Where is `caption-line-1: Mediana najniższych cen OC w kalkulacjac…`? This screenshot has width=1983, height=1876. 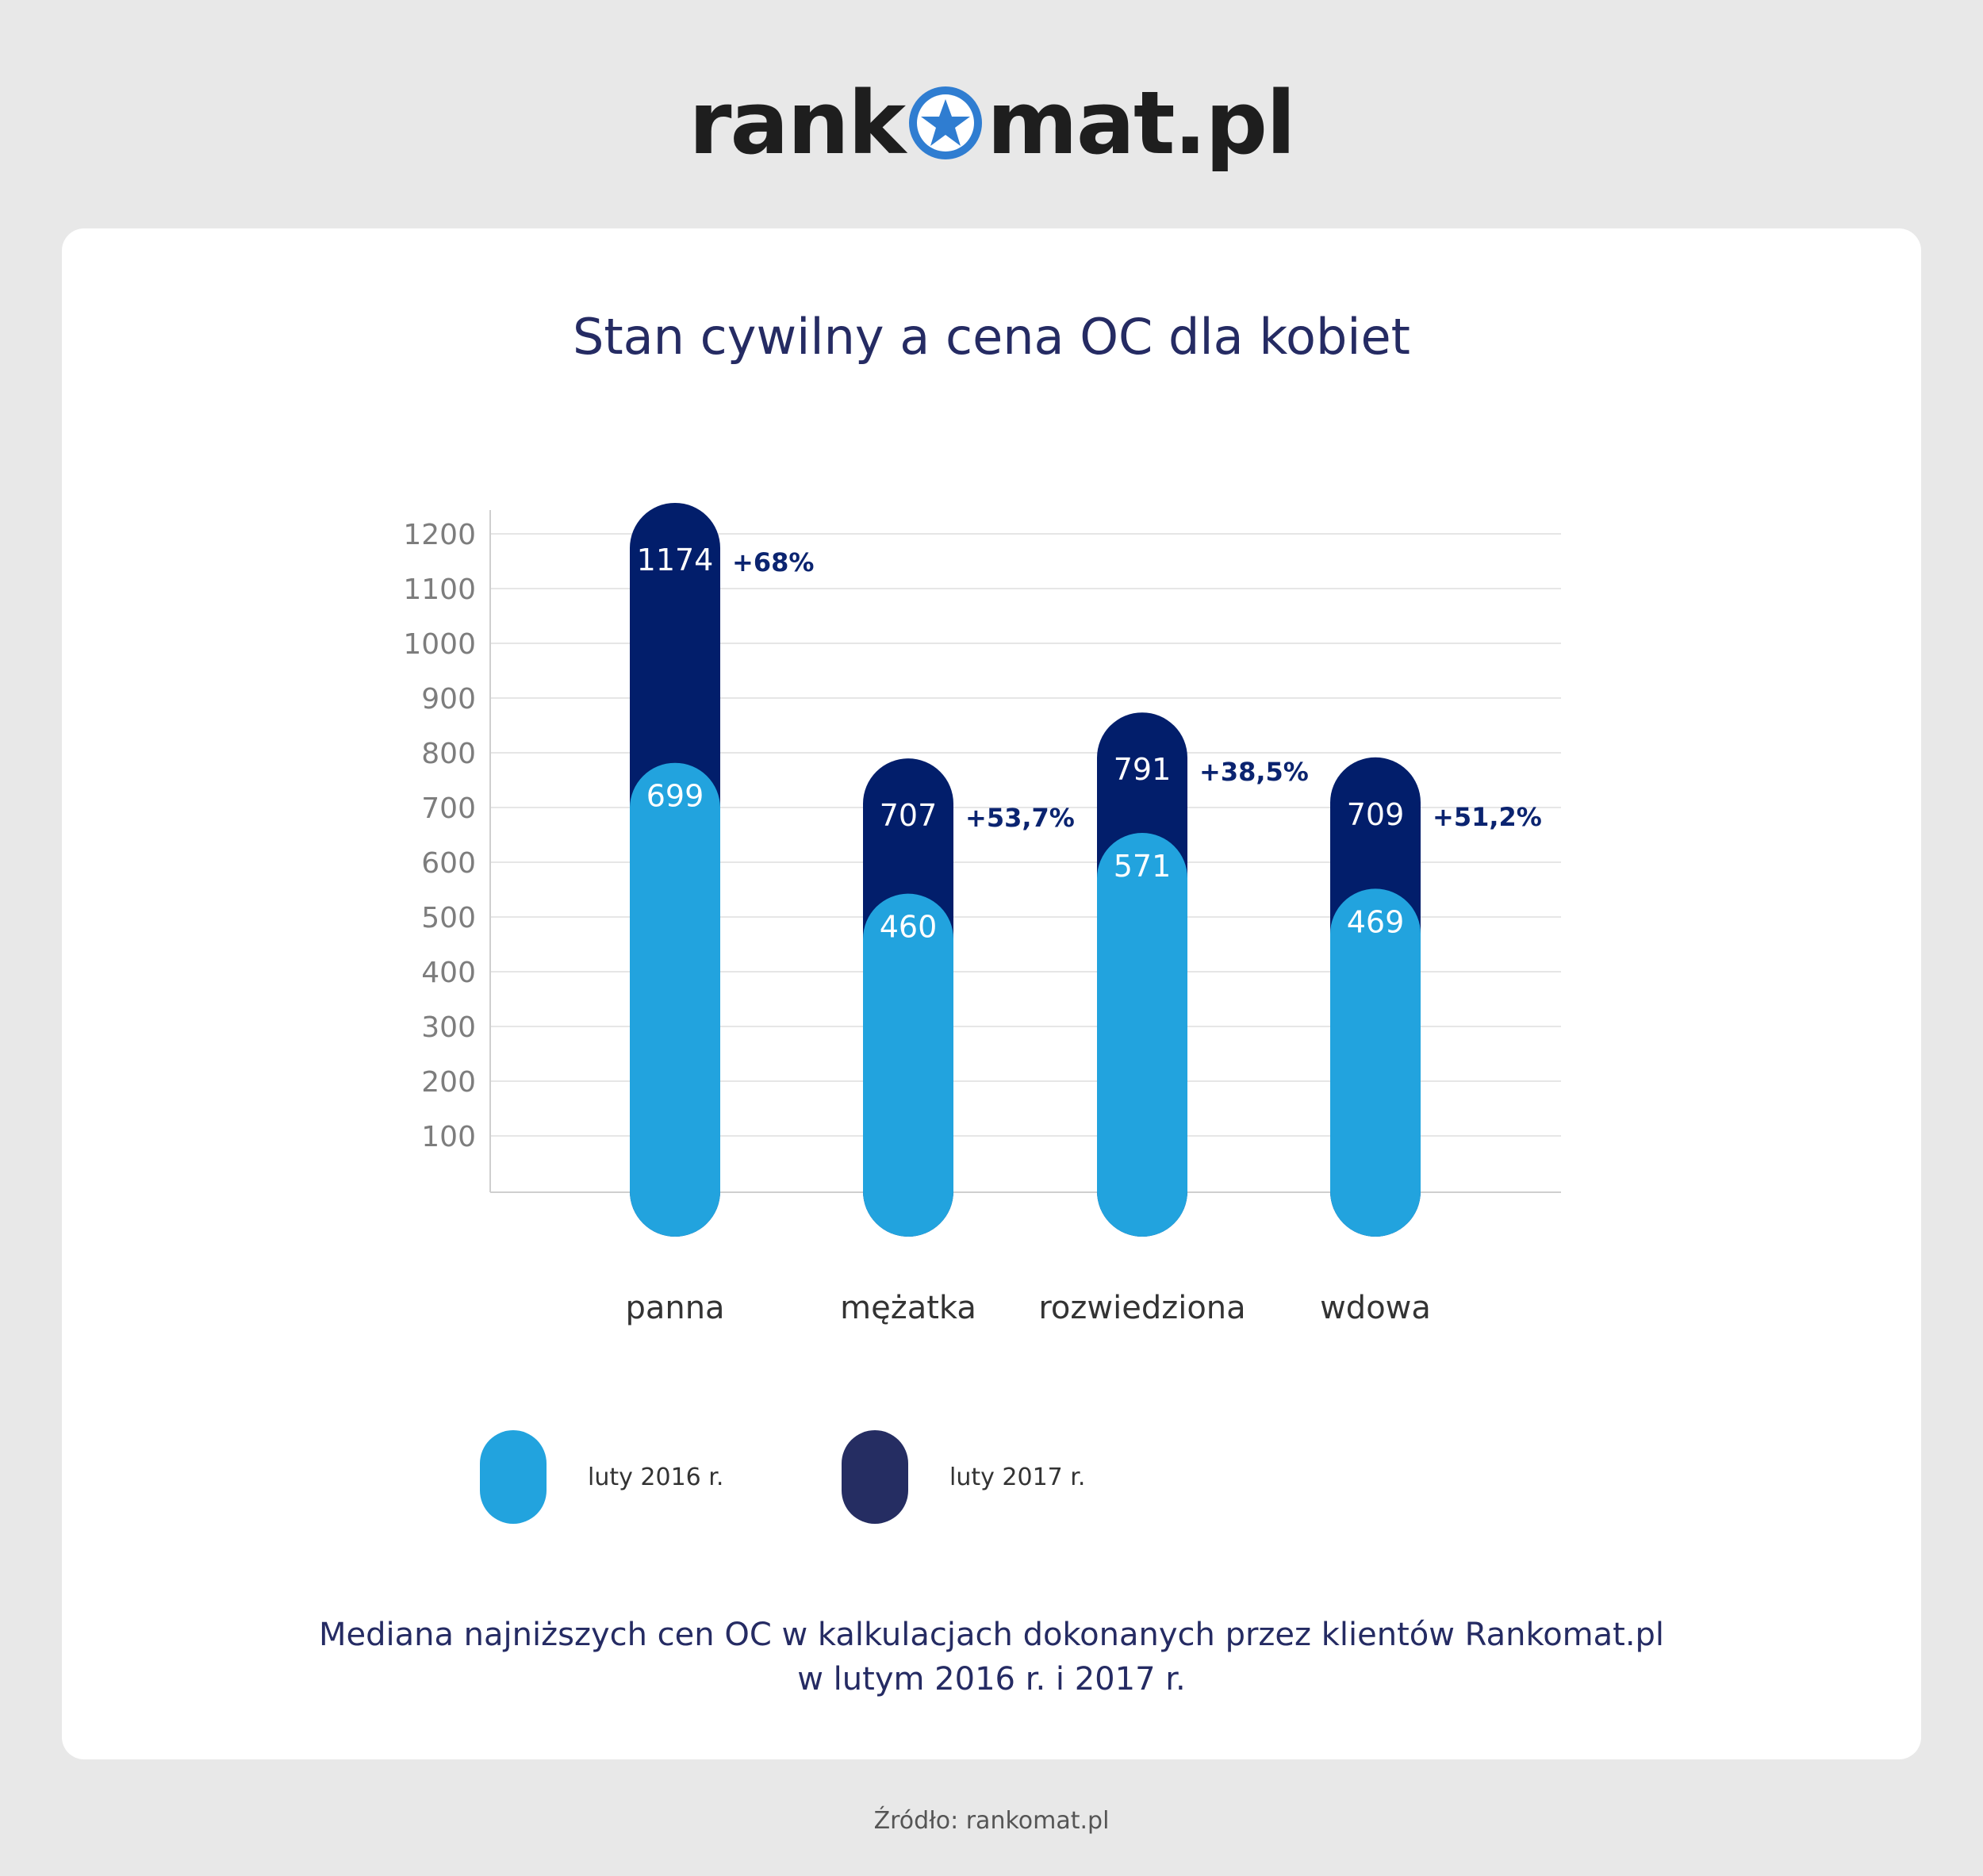 caption-line-1: Mediana najniższych cen OC w kalkulacjac… is located at coordinates (991, 1635).